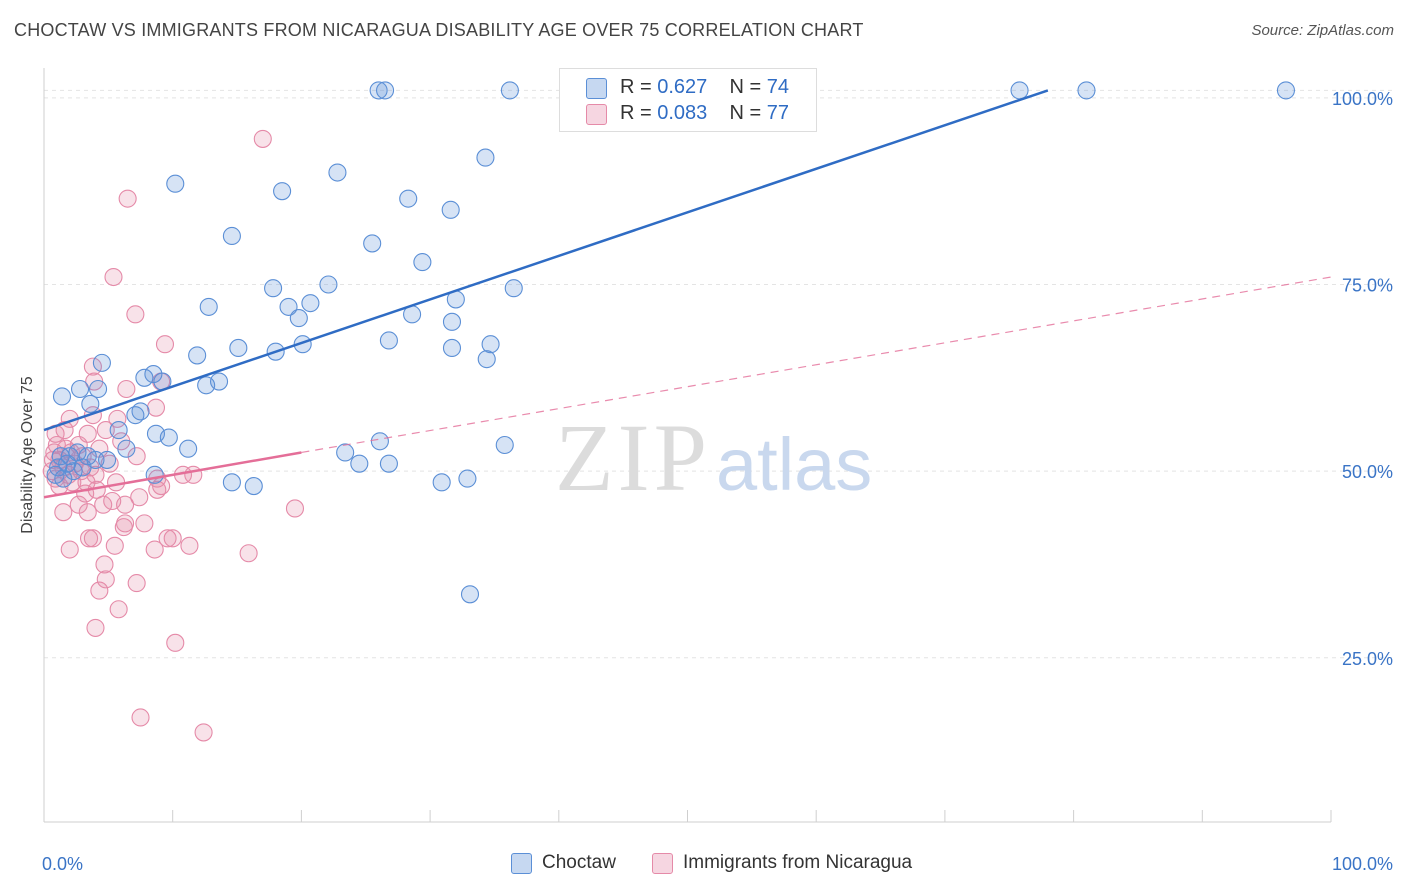 This screenshot has width=1406, height=892. I want to click on nicaragua-r-label: R =, so click(639, 113).